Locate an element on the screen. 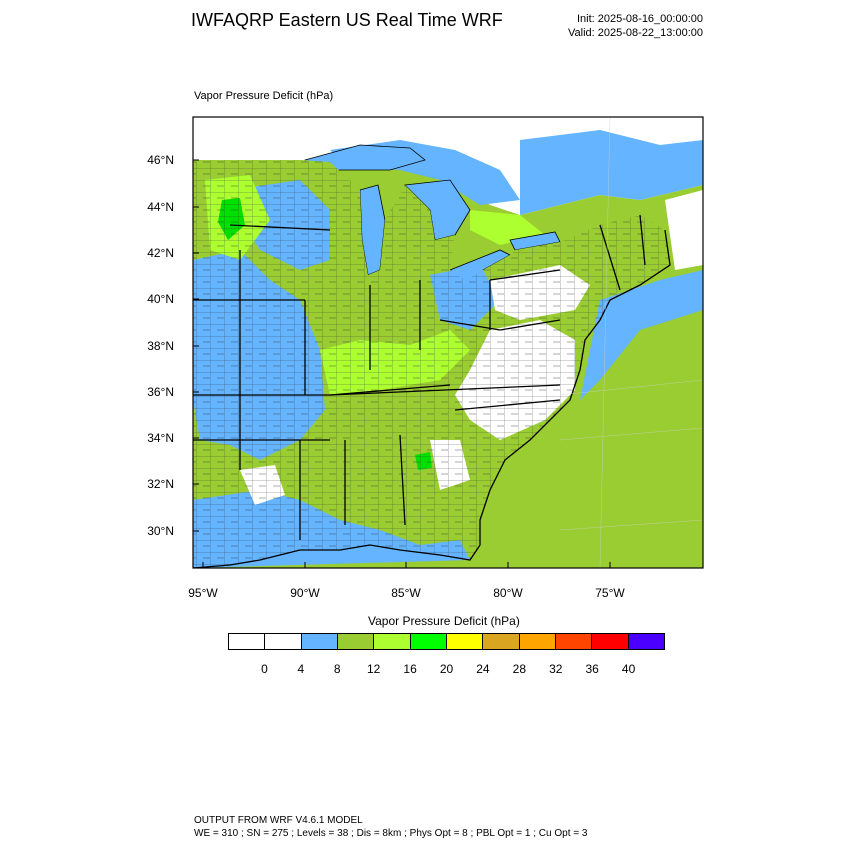 This screenshot has width=850, height=850. colorbar-title: Vapor Pressure Deficit (hPa) is located at coordinates (444, 621).